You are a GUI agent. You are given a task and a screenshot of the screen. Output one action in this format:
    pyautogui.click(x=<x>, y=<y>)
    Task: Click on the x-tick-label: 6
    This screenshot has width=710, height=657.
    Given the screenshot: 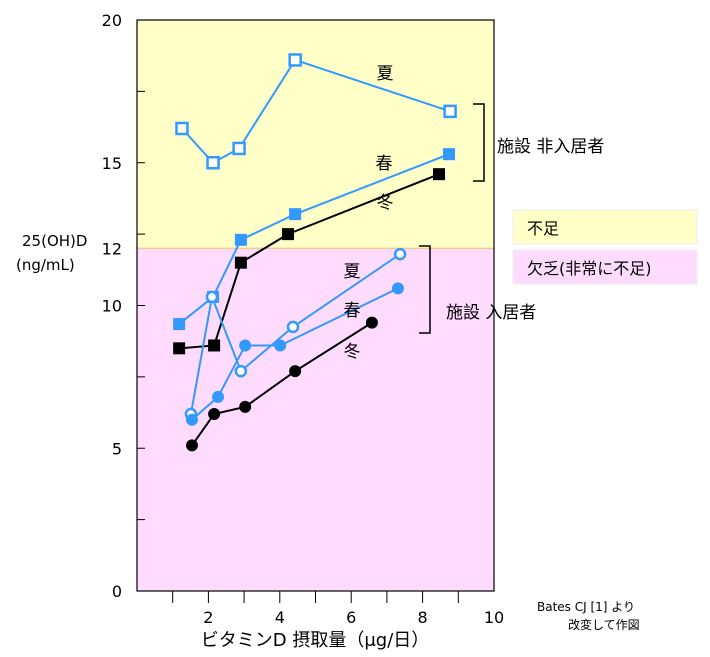 What is the action you would take?
    pyautogui.click(x=351, y=617)
    